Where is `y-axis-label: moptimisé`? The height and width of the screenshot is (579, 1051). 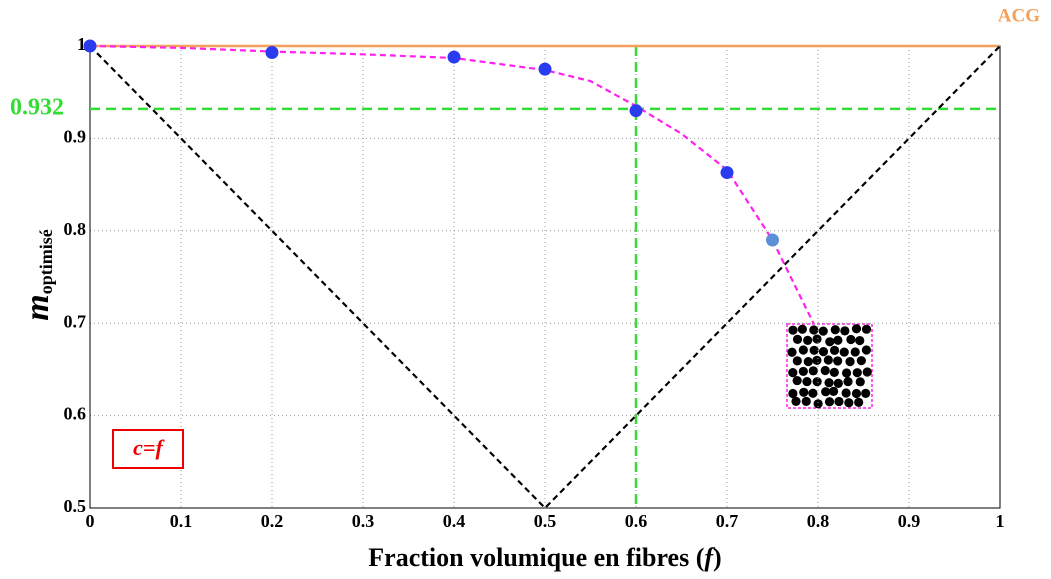 y-axis-label: moptimisé is located at coordinates (37, 274).